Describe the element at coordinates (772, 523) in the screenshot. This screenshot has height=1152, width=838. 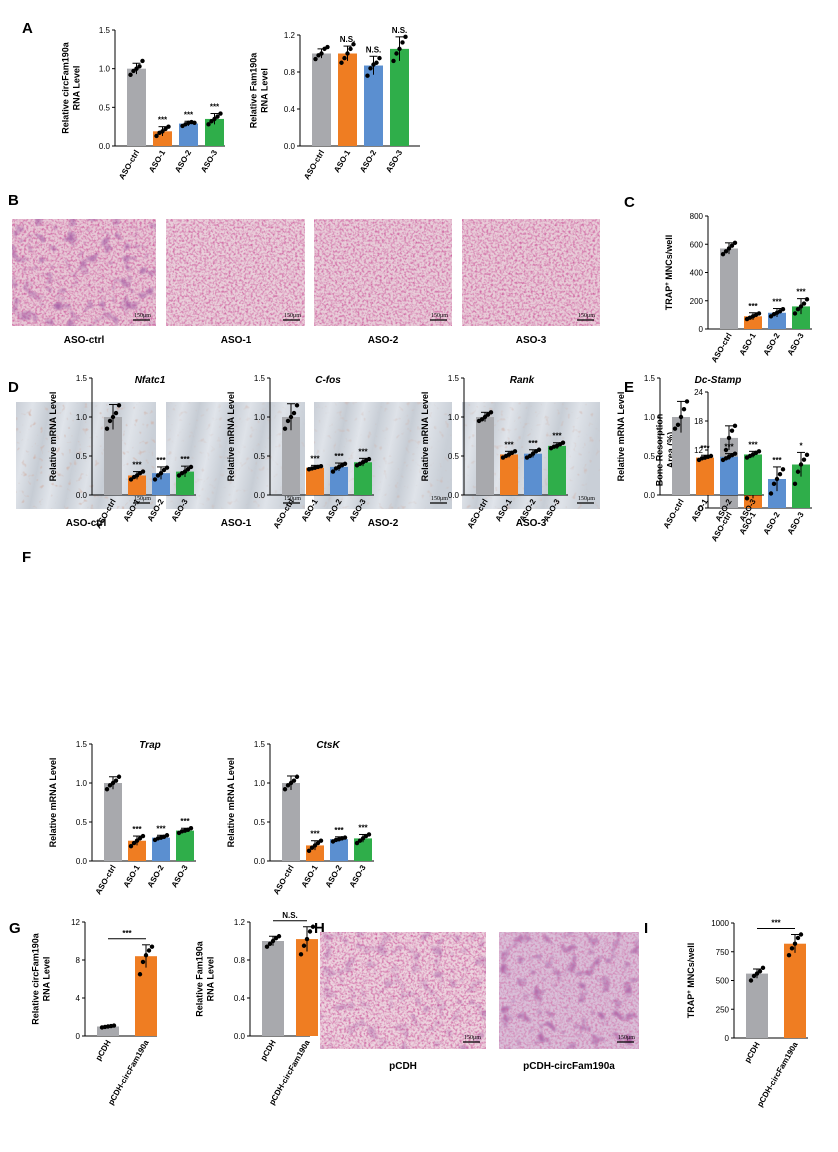
I see `x-tick-label: ASO-2` at that location.